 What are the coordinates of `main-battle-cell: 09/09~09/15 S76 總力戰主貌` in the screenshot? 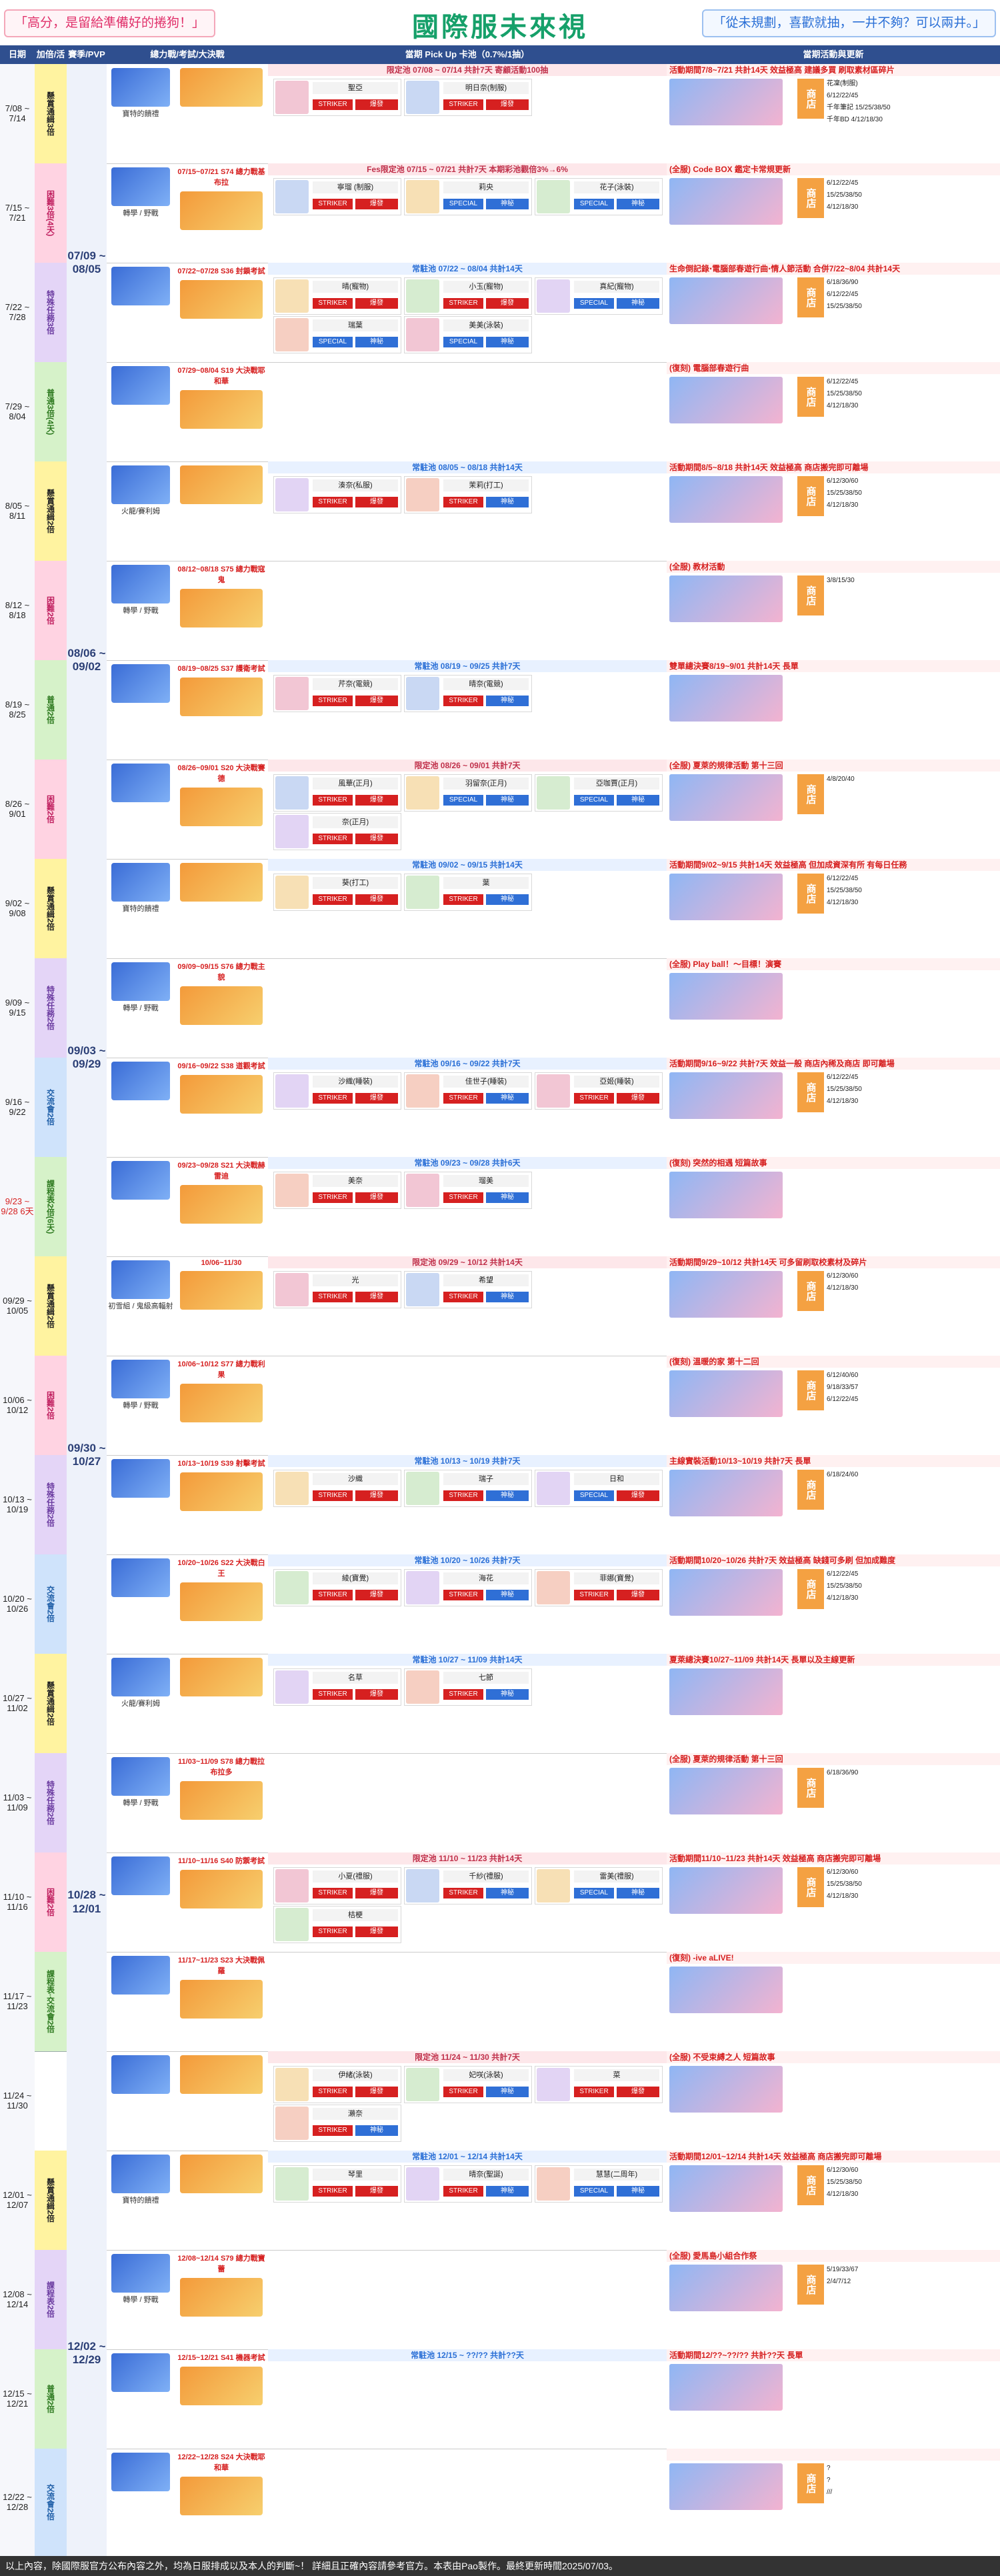 It's located at (221, 1008).